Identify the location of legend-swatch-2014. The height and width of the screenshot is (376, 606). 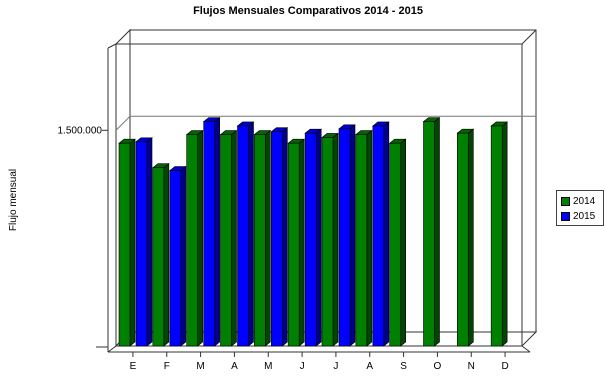
(565, 201).